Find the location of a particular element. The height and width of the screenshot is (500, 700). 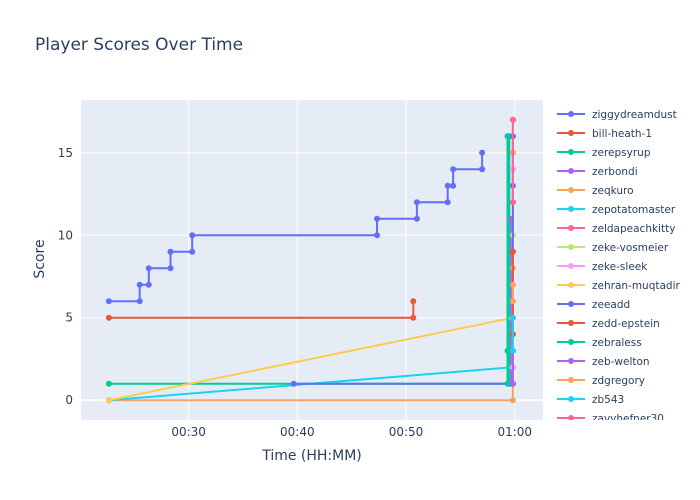

legend-item: zeqkuro is located at coordinates (595, 191).